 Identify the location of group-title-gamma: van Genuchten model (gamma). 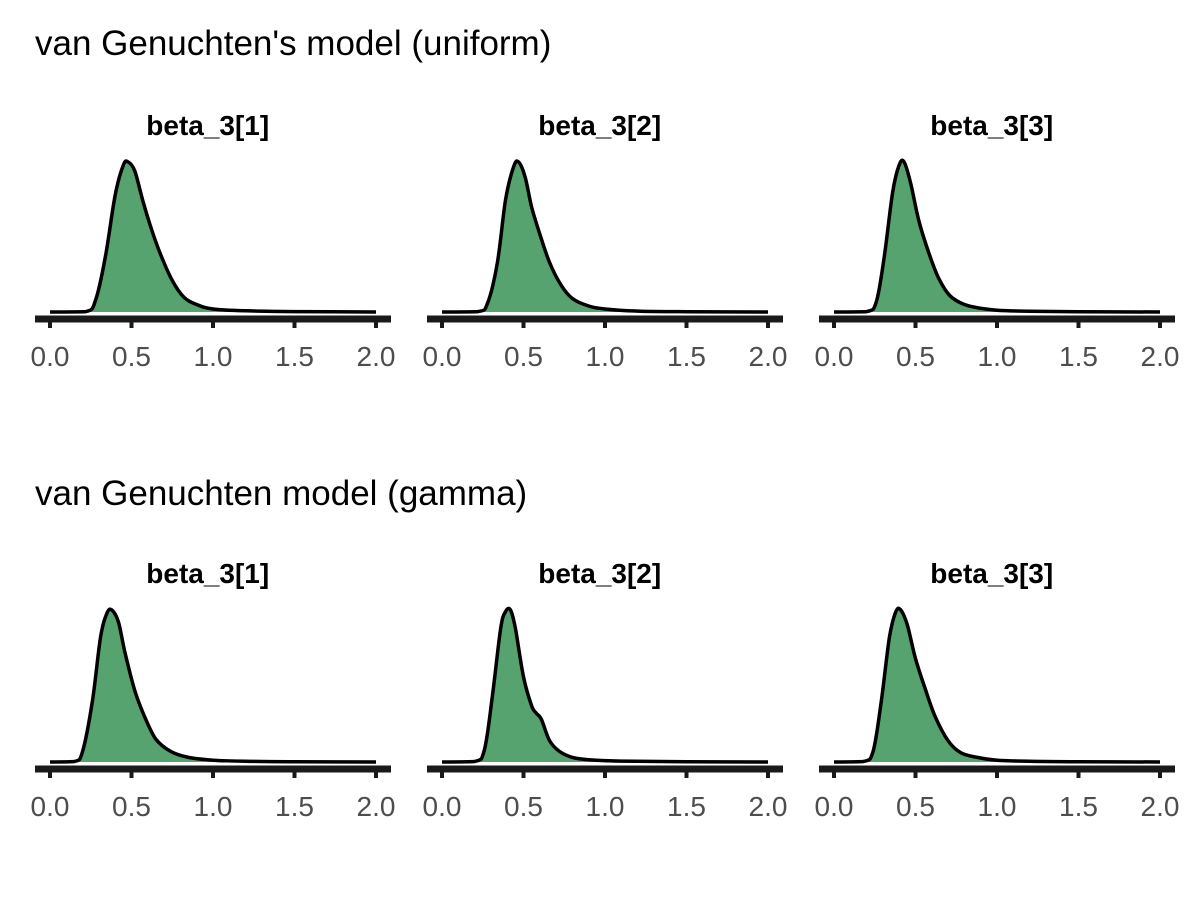
(281, 493).